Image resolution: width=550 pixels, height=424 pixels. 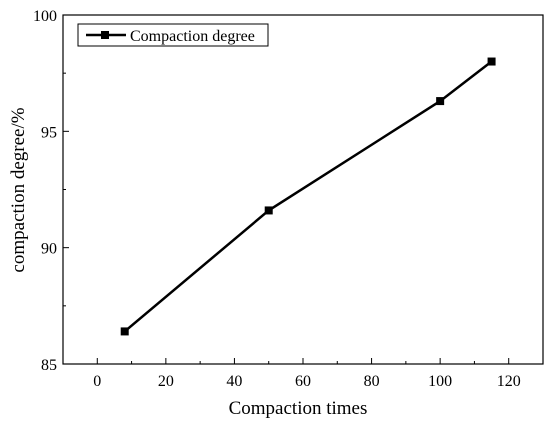 I want to click on legend-label: Compaction degree, so click(x=192, y=36).